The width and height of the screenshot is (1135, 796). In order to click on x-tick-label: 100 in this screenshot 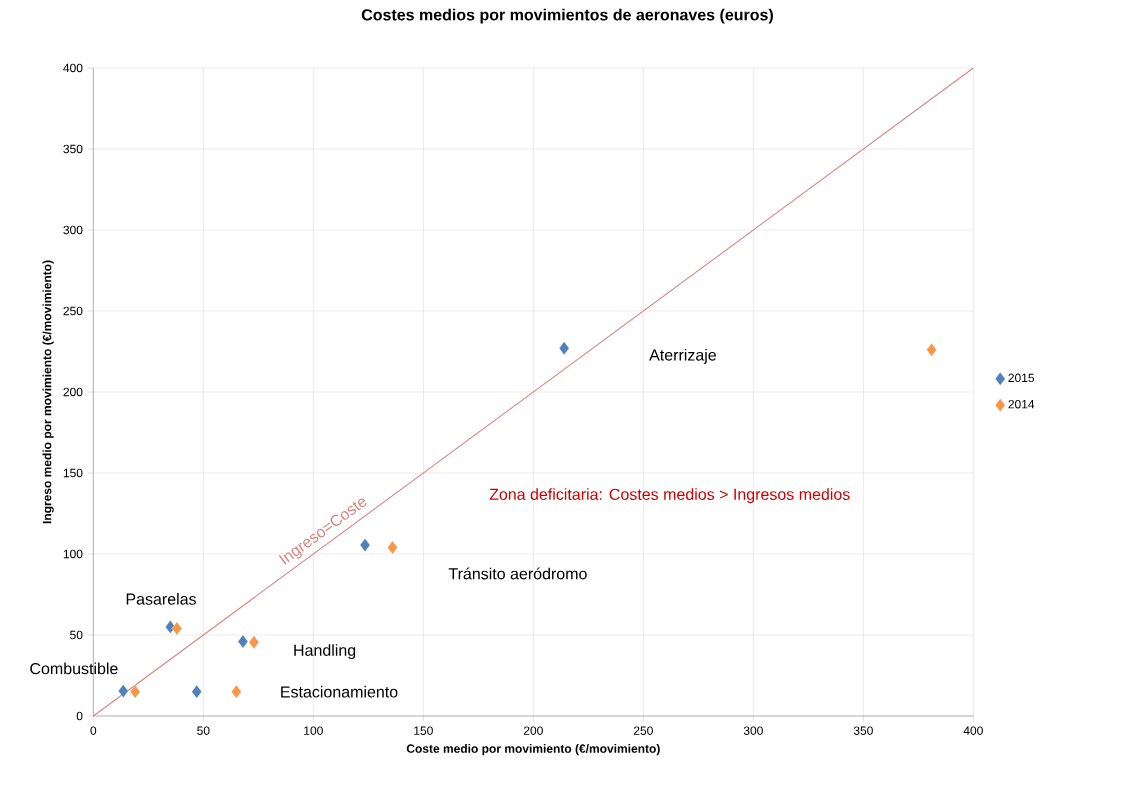, I will do `click(313, 730)`.